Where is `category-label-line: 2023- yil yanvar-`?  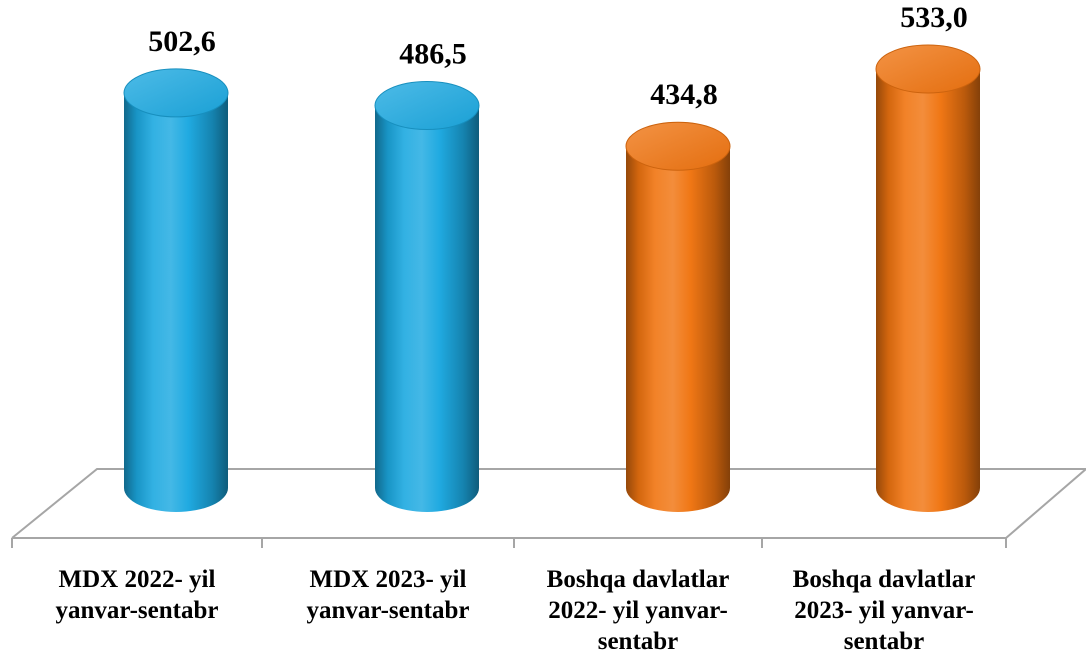 category-label-line: 2023- yil yanvar- is located at coordinates (884, 610).